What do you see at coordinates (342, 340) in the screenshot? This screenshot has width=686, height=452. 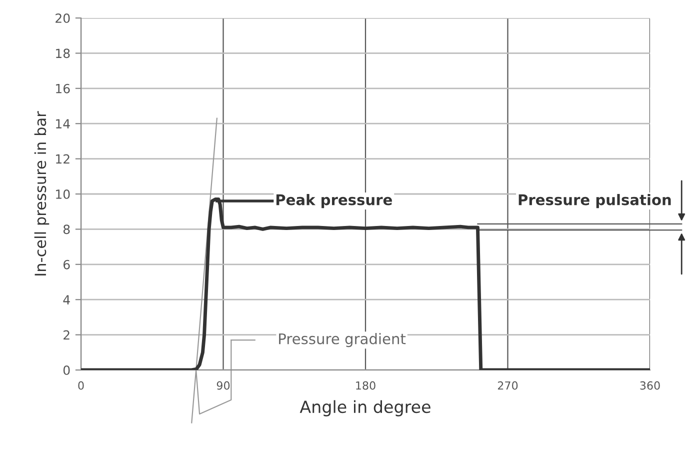 I see `annotation: Pressure gradient` at bounding box center [342, 340].